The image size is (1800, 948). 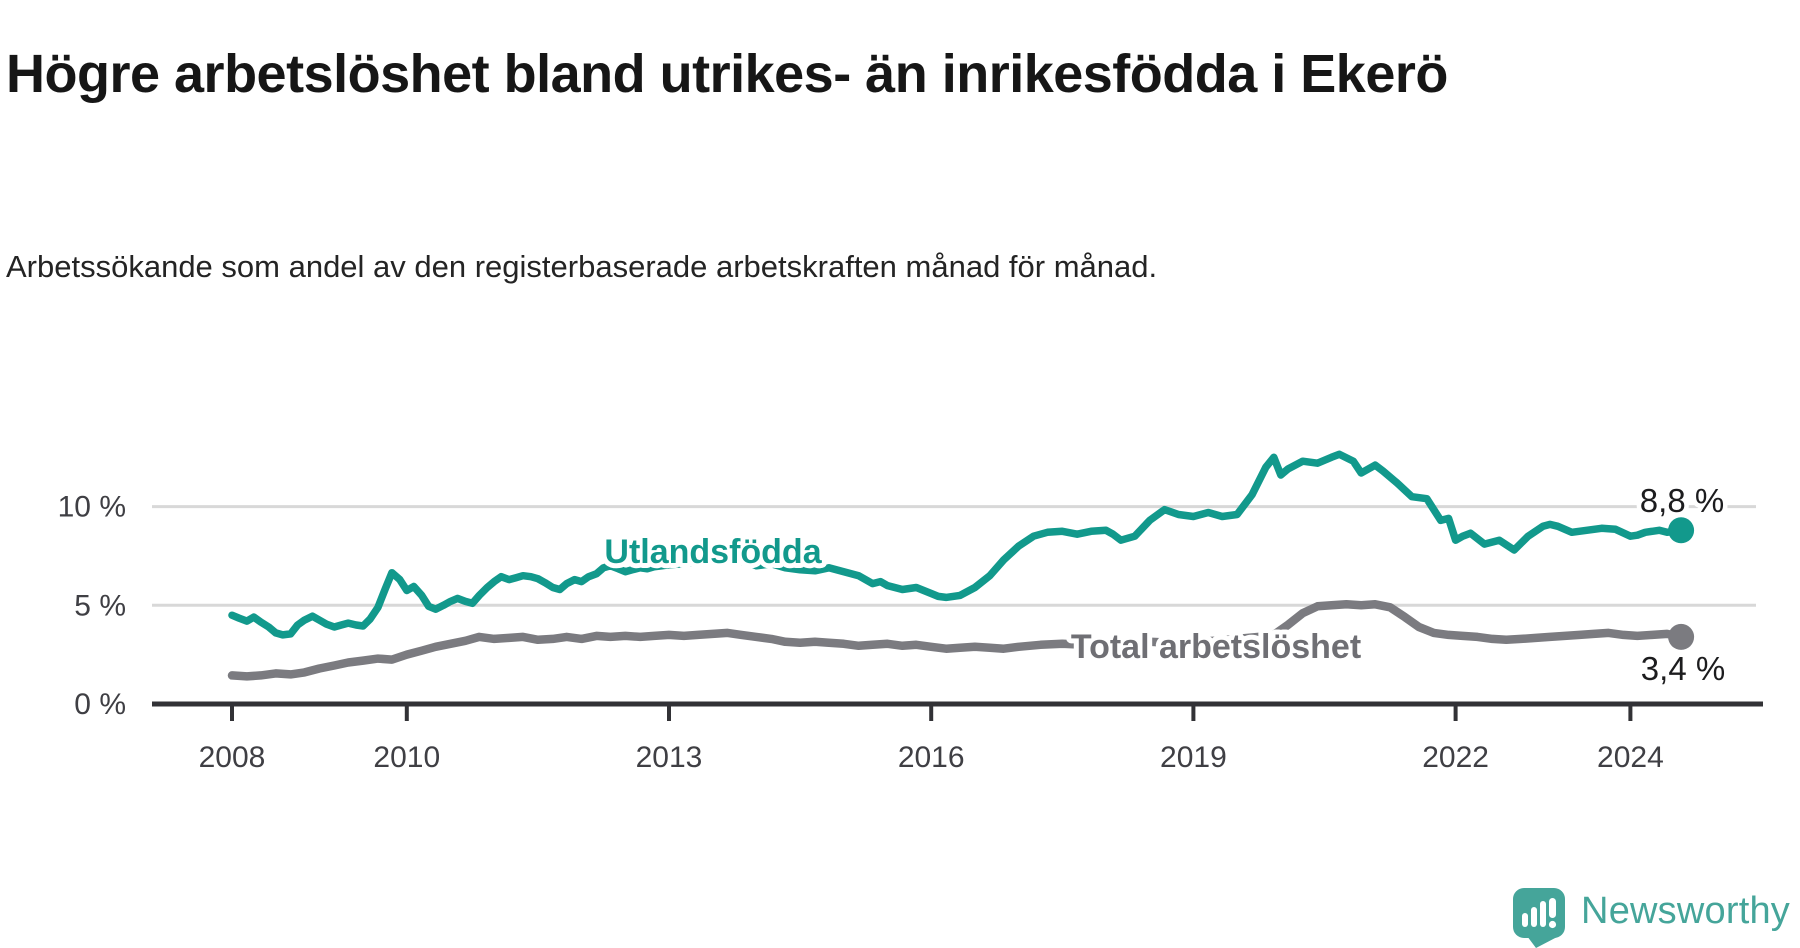 I want to click on x-tick-label-2013: 2013, so click(x=669, y=757).